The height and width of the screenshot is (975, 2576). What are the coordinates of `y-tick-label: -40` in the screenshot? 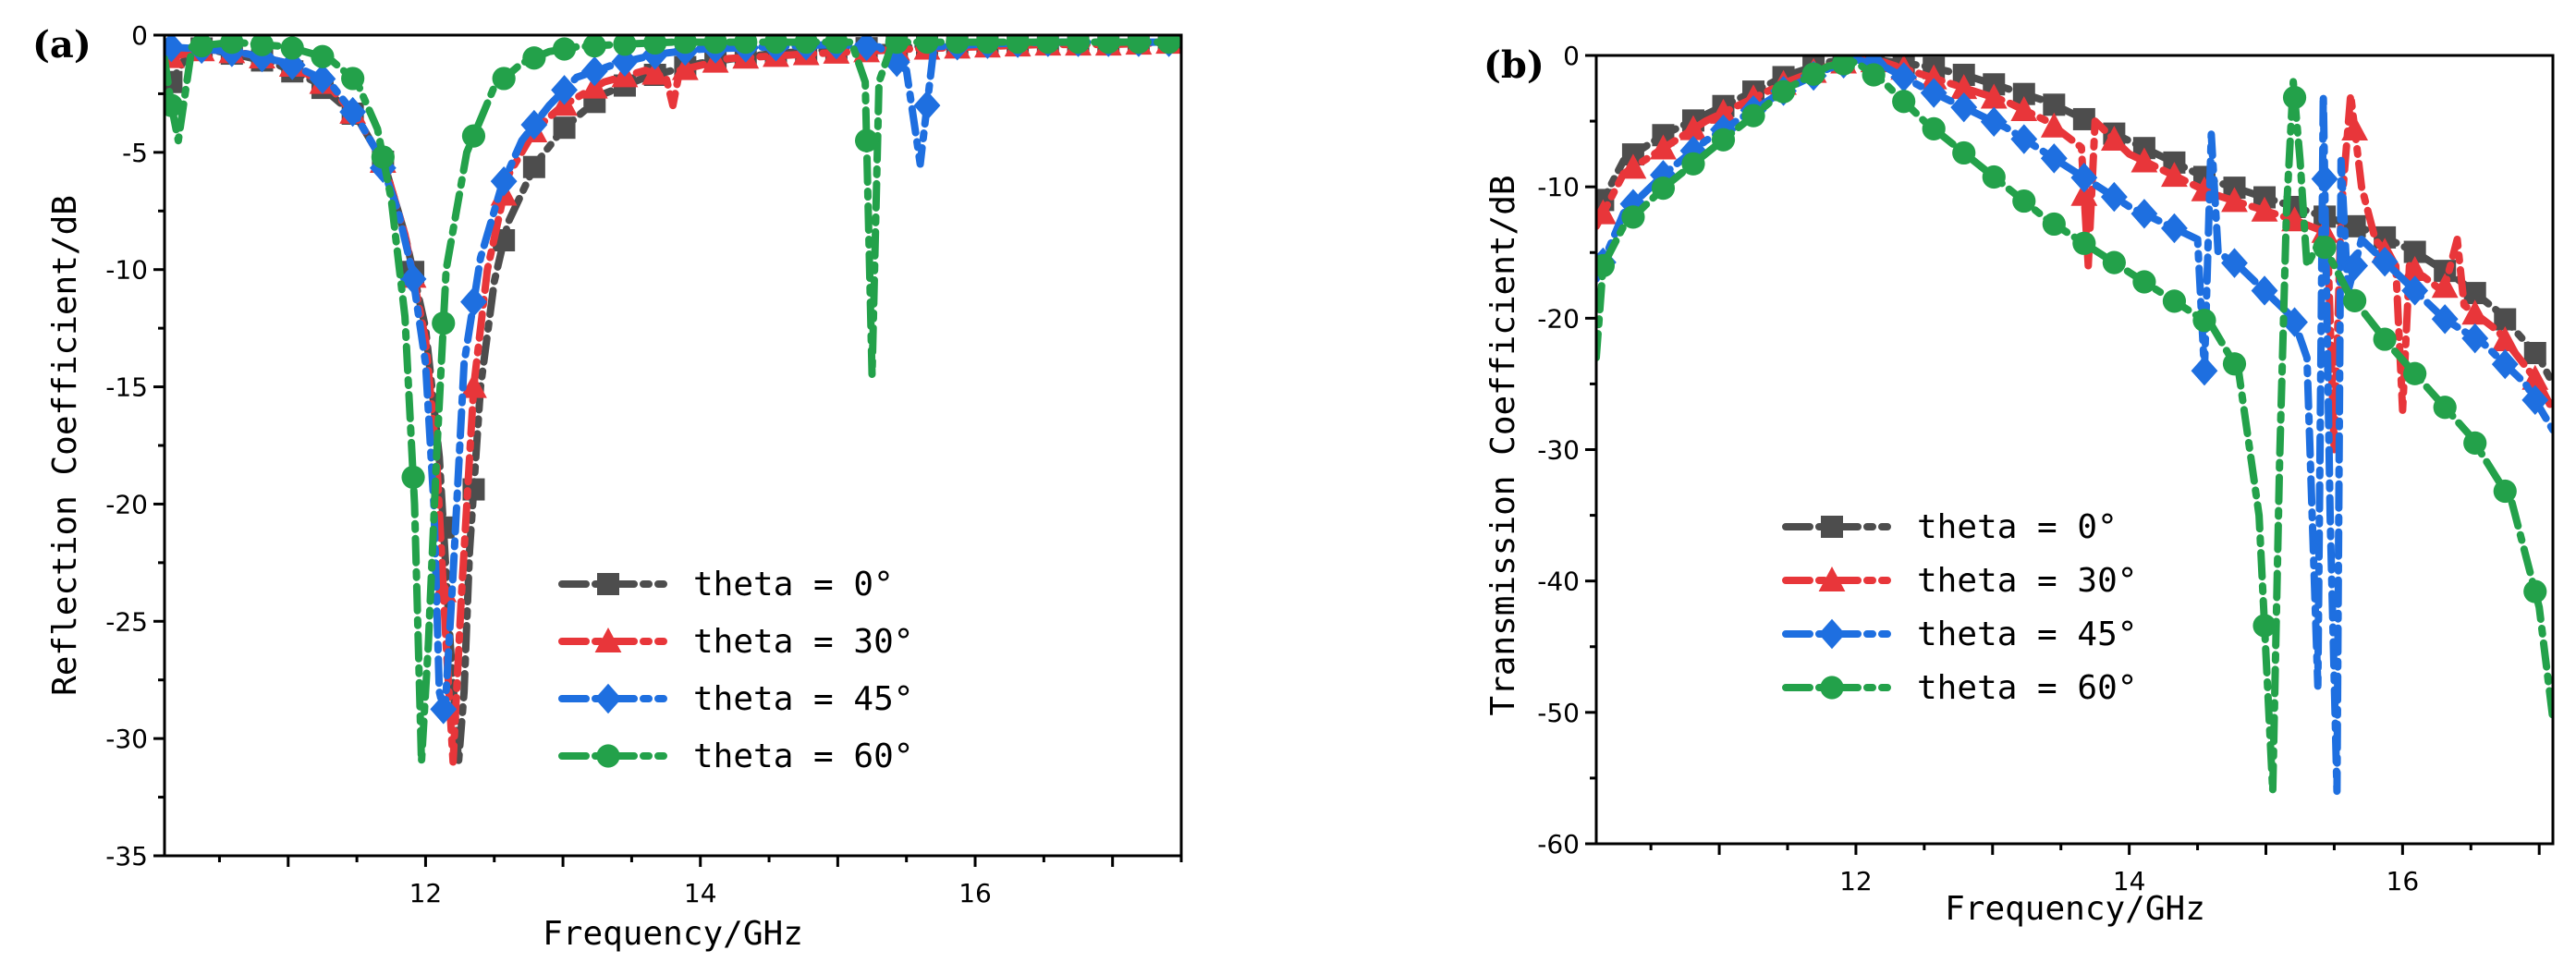 It's located at (1558, 582).